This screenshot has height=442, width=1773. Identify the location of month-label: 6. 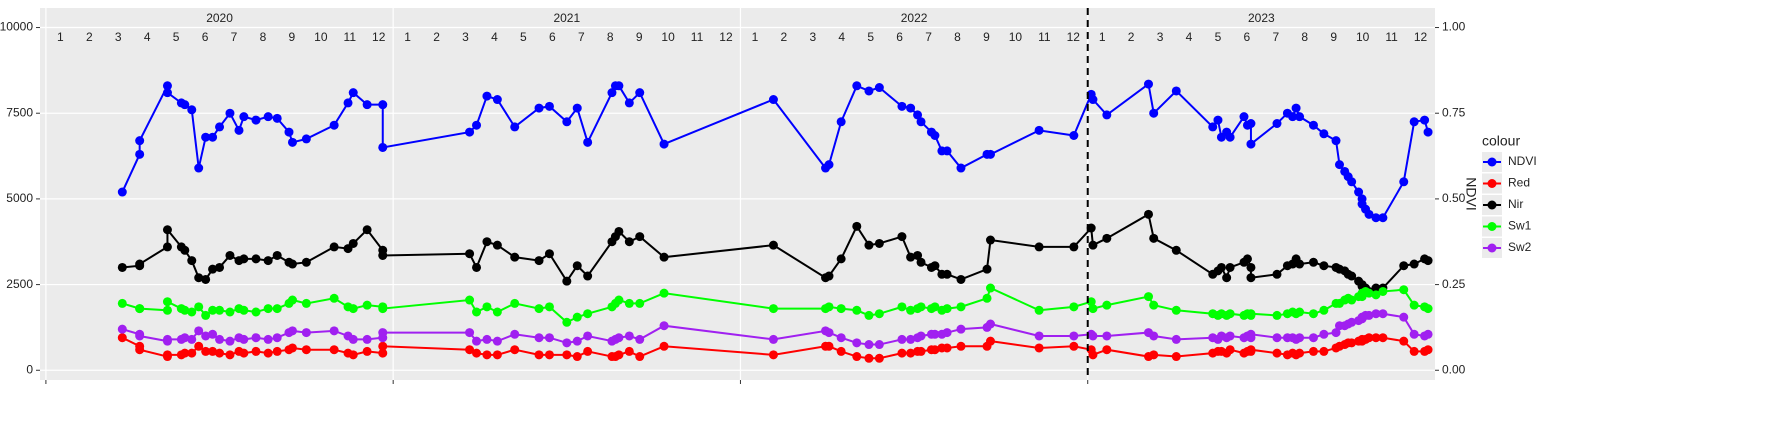
(552, 37).